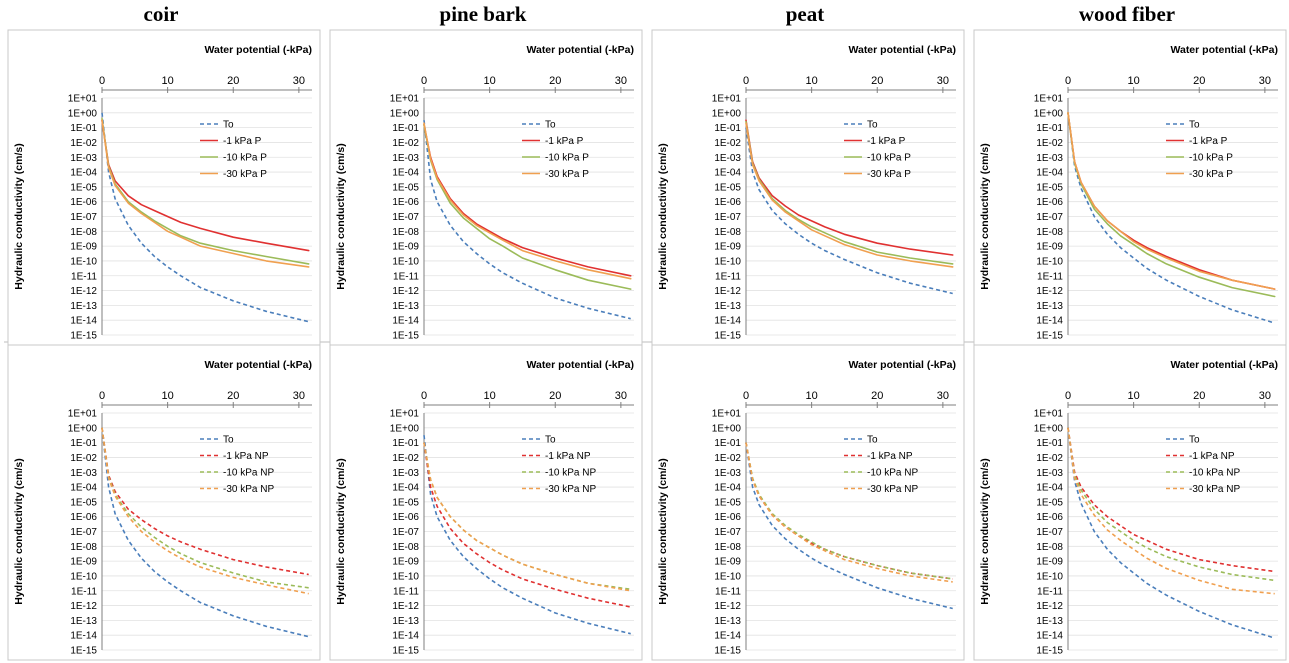  Describe the element at coordinates (890, 456) in the screenshot. I see `legend-label: -1 kPa NP` at that location.